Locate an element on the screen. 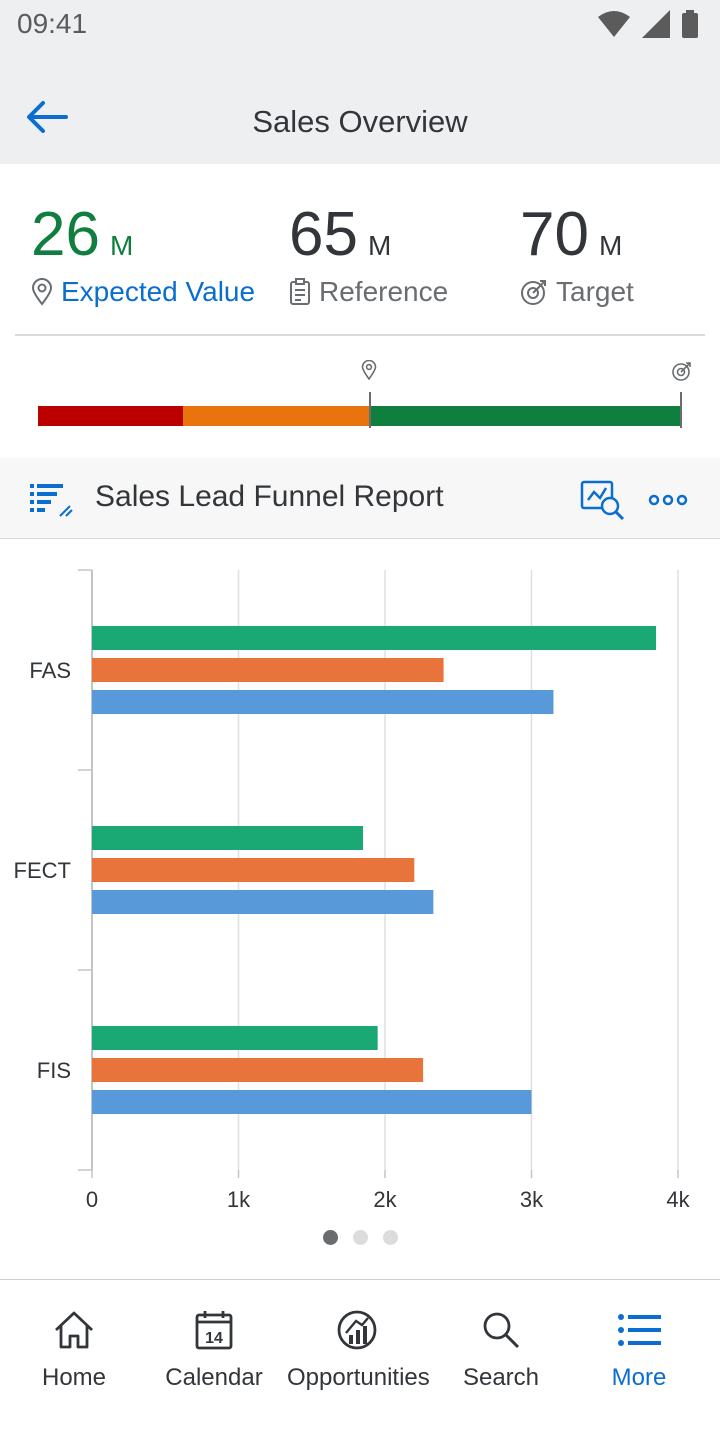 Image resolution: width=720 pixels, height=1441 pixels. x-tick-label: 2k is located at coordinates (385, 1199).